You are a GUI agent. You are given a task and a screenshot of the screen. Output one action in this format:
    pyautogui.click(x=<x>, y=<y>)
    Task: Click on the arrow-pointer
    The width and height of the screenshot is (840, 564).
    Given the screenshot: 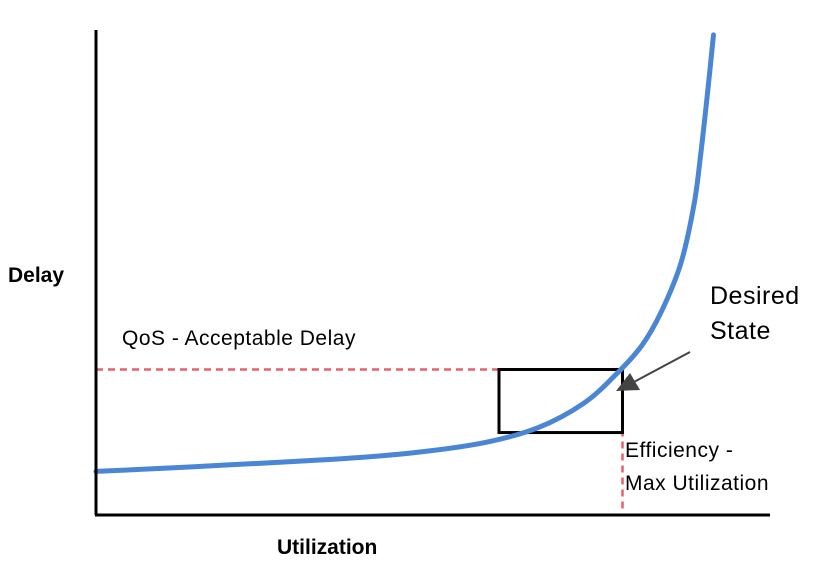 What is the action you would take?
    pyautogui.click(x=653, y=371)
    